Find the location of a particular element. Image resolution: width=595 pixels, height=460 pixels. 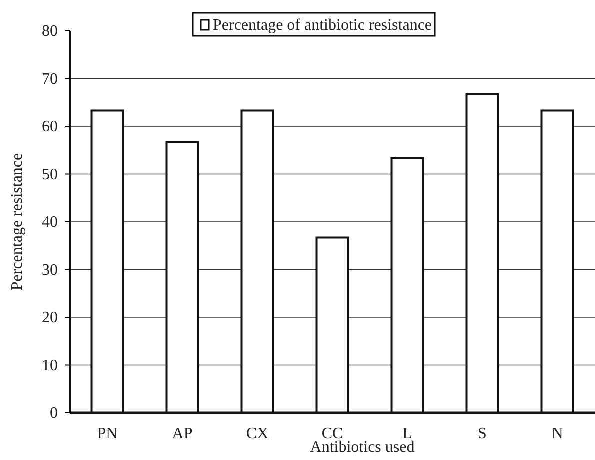

y-tick-label: 80 is located at coordinates (50, 31).